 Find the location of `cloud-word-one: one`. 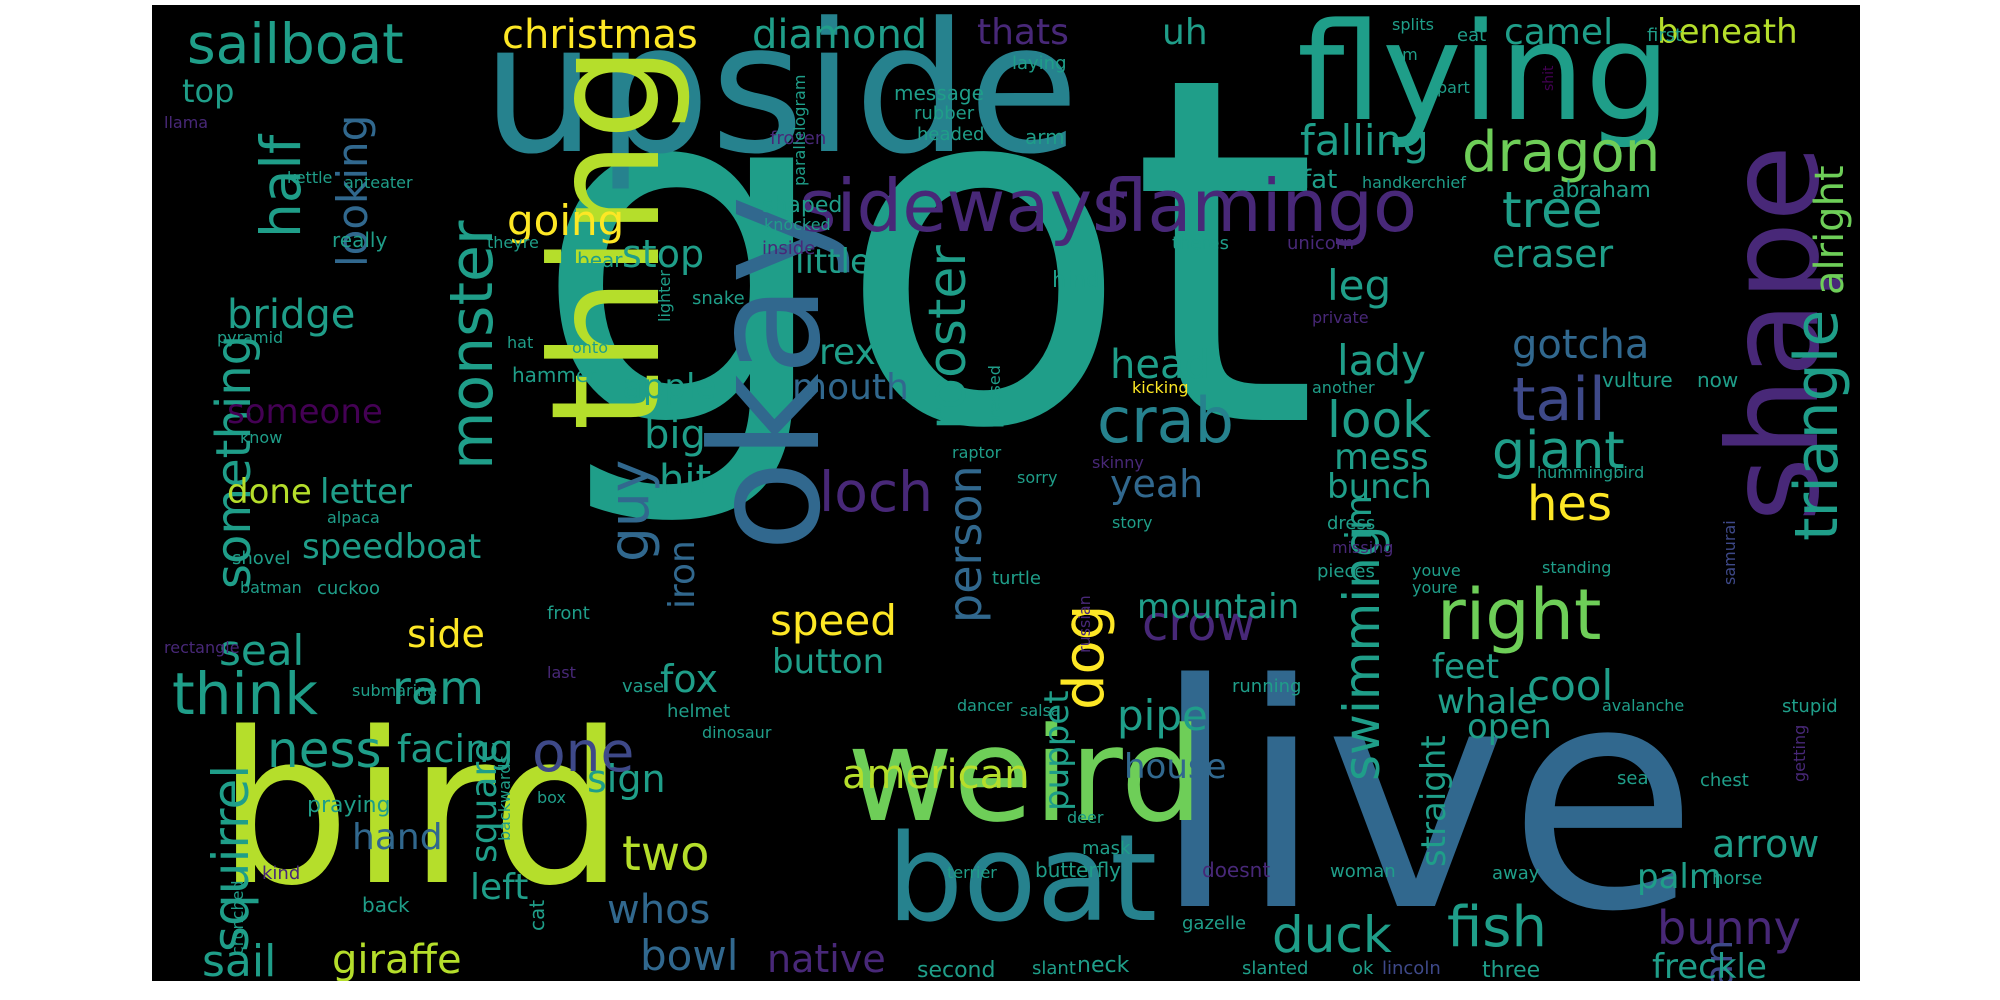

cloud-word-one: one is located at coordinates (583, 752).